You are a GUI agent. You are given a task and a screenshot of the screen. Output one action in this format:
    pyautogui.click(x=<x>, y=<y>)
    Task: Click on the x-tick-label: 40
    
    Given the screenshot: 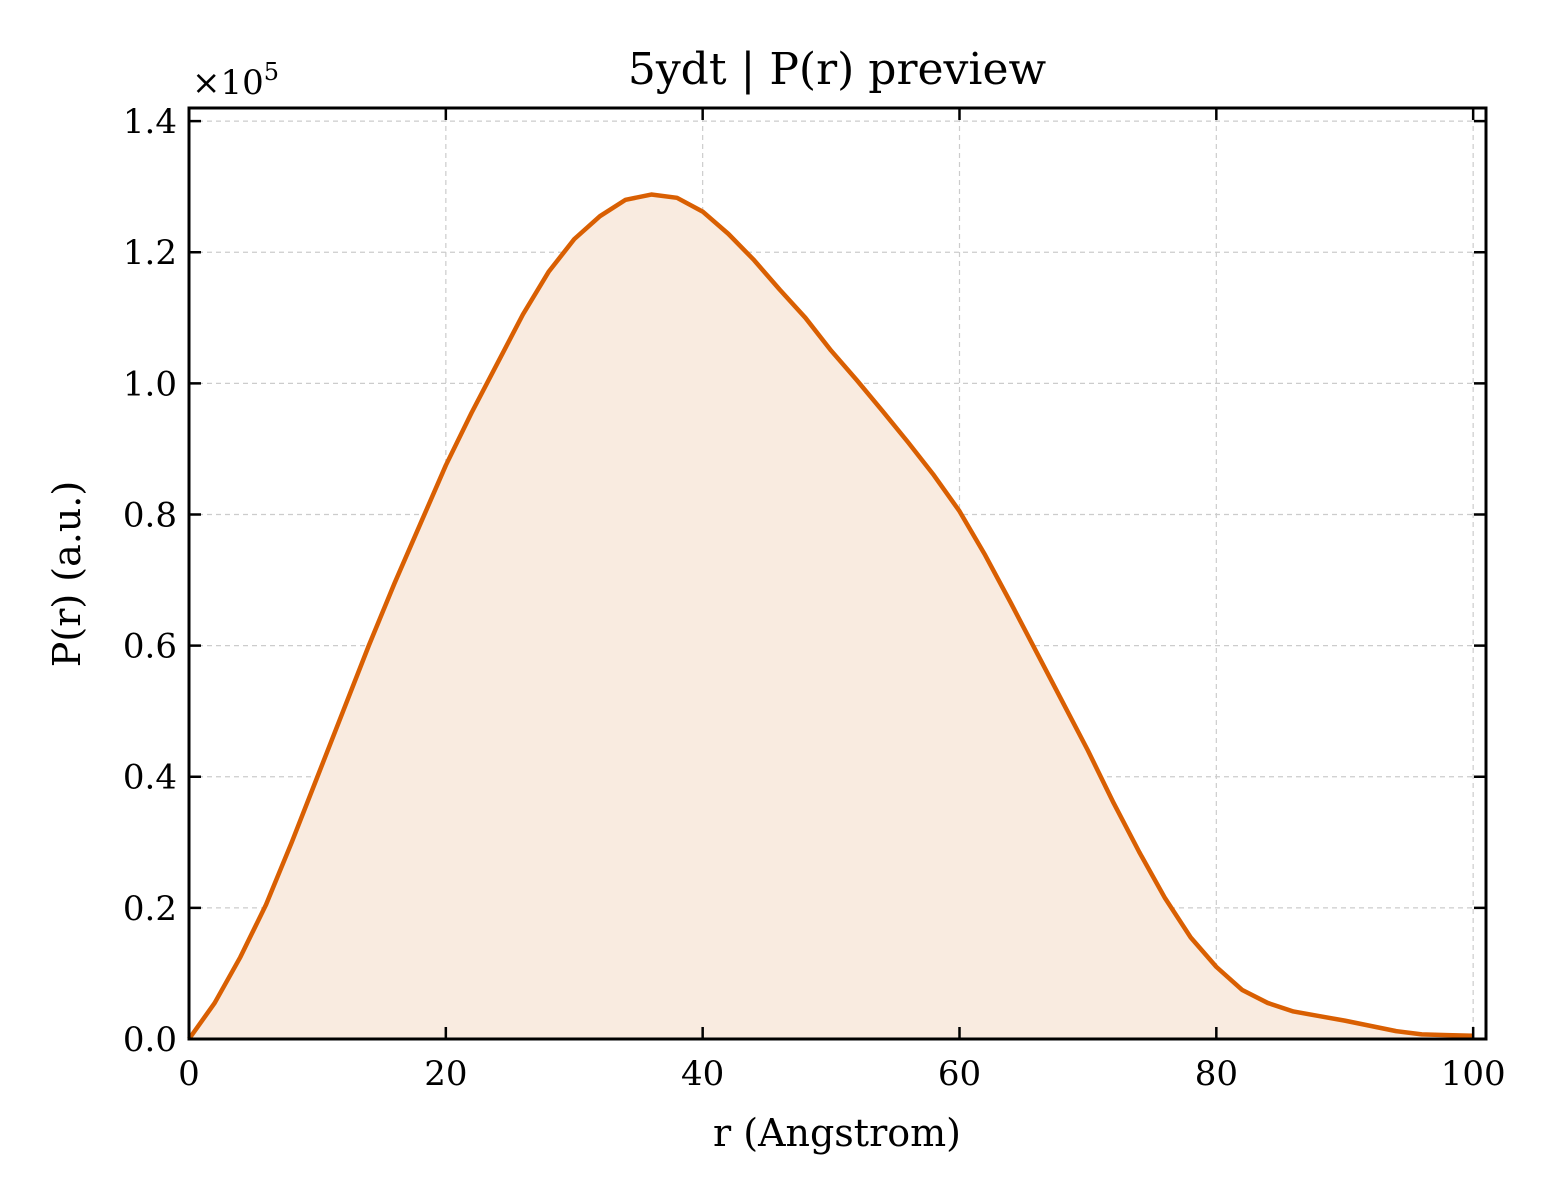 What is the action you would take?
    pyautogui.click(x=702, y=1074)
    